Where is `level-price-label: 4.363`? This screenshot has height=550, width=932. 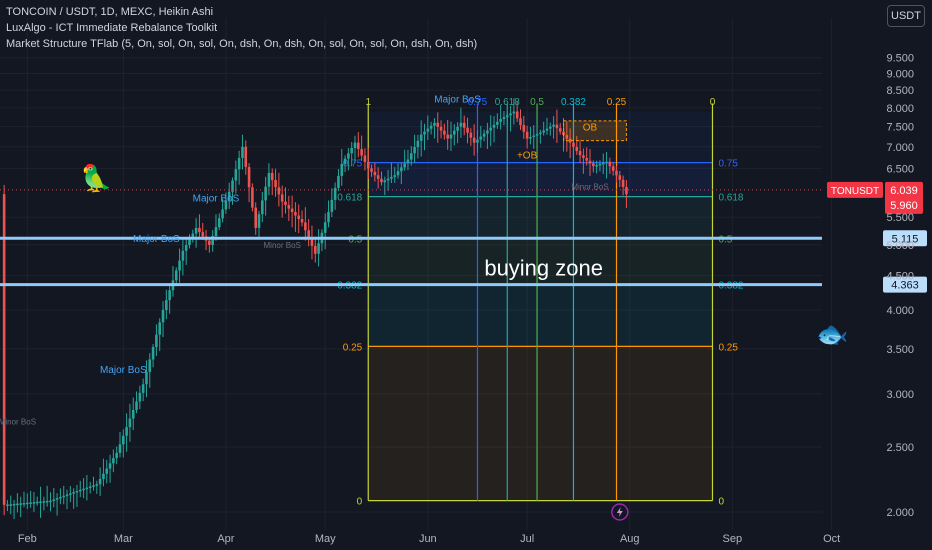 level-price-label: 4.363 is located at coordinates (905, 286).